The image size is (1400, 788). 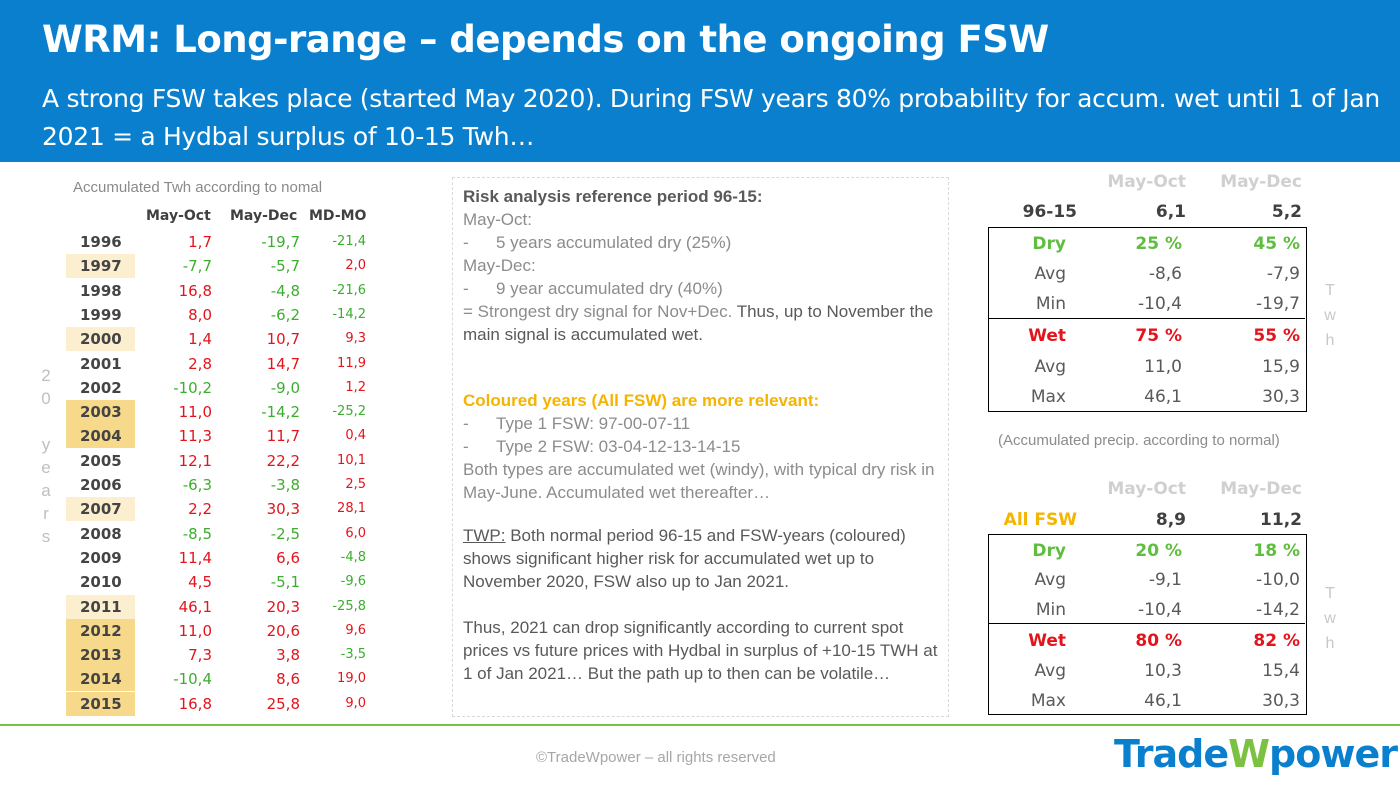 What do you see at coordinates (221, 679) in the screenshot?
I see `table-row: 2014 -10,4 8,6 19,0` at bounding box center [221, 679].